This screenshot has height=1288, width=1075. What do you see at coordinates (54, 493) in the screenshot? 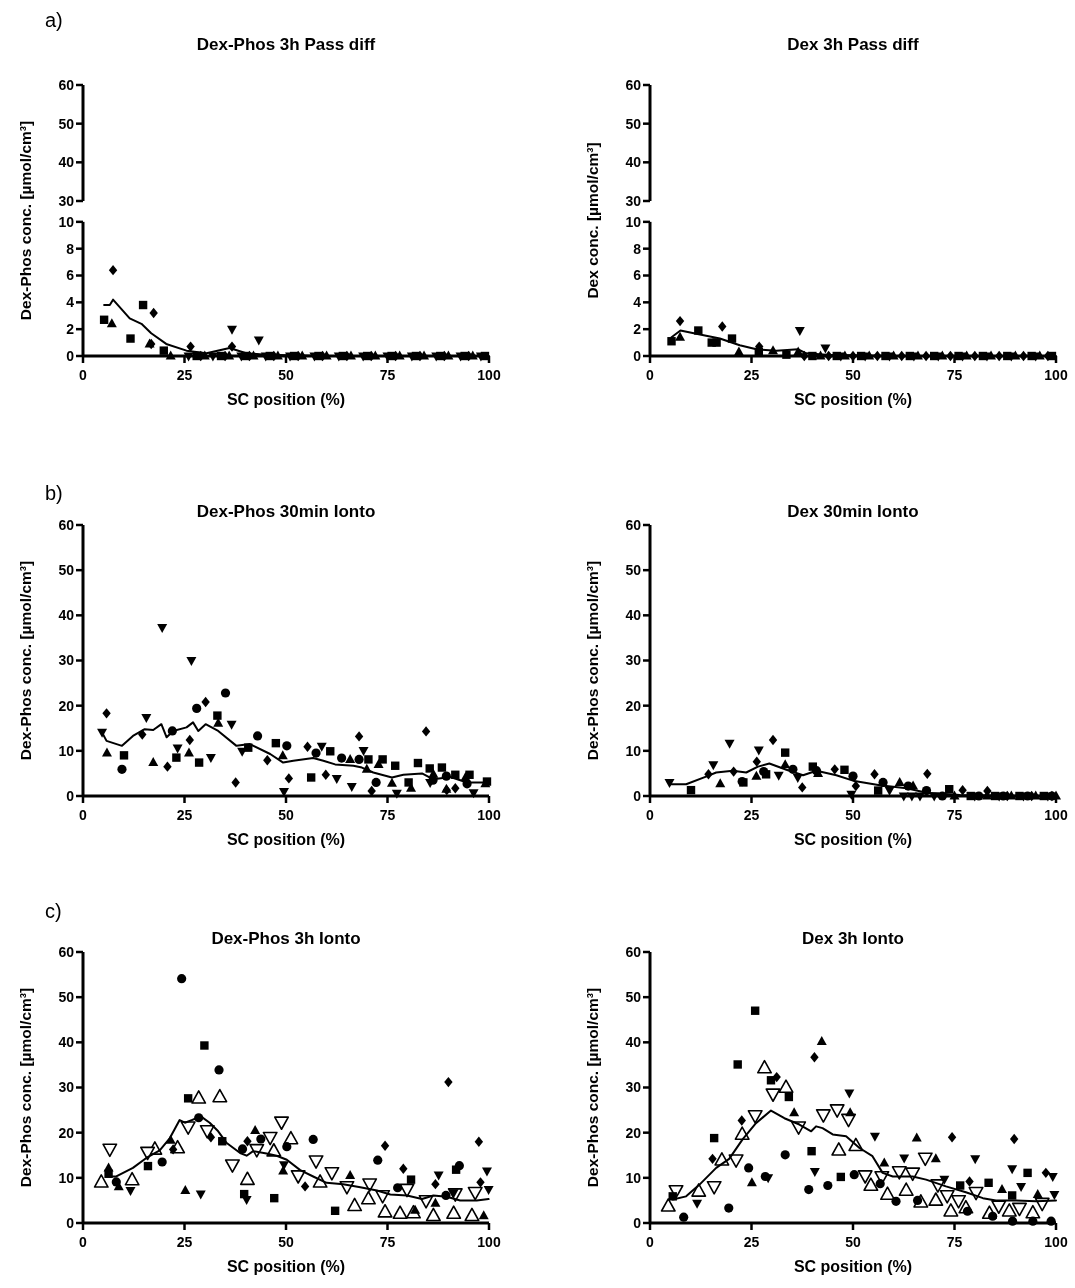
I see `text: b)` at bounding box center [54, 493].